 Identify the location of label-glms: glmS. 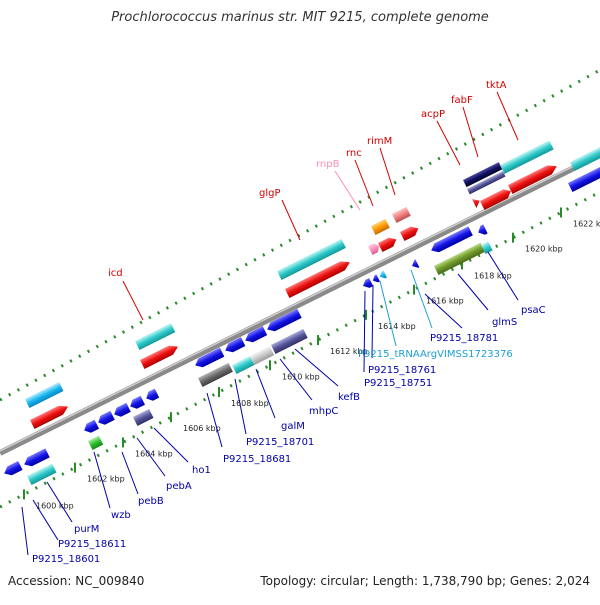
(504, 322).